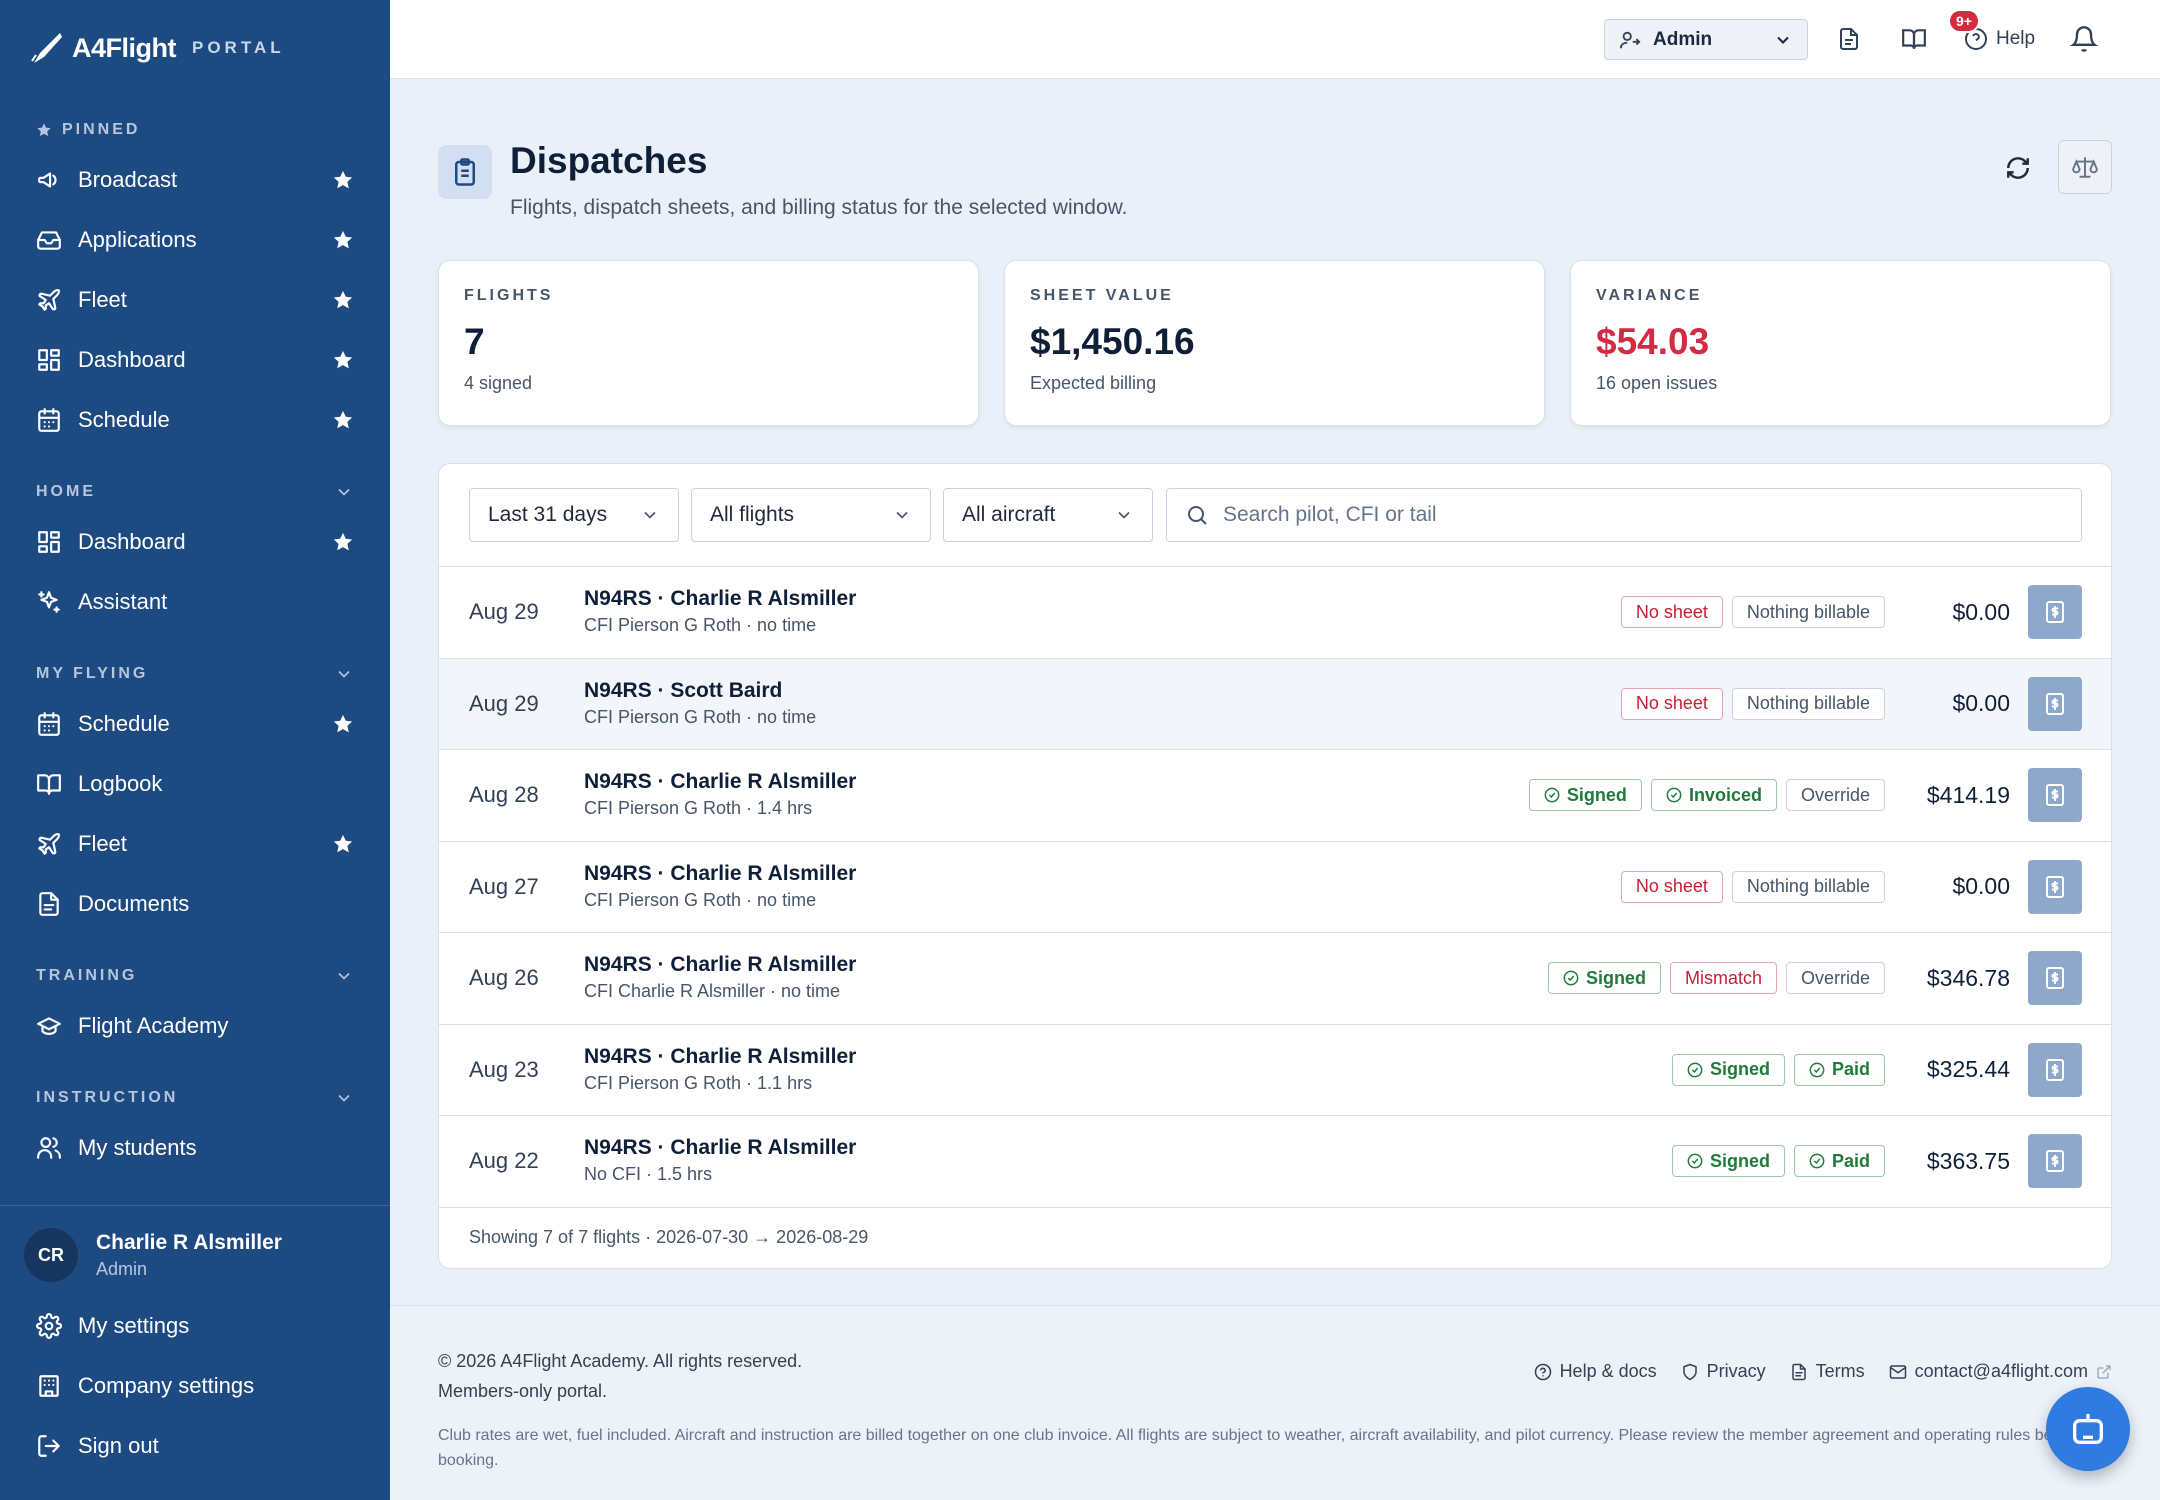  I want to click on reconcile-button, so click(2085, 167).